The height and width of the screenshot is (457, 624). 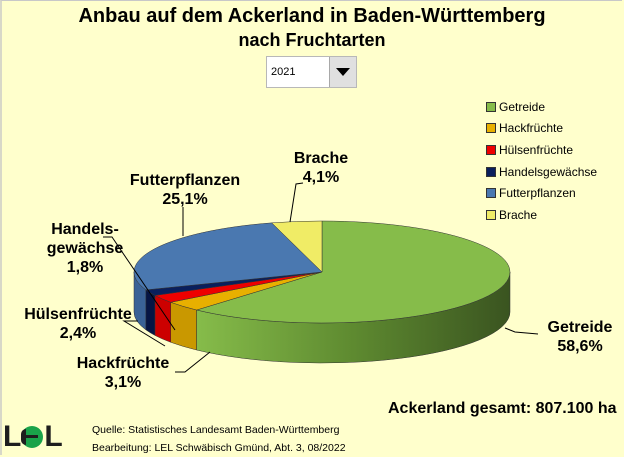 What do you see at coordinates (185, 190) in the screenshot?
I see `label-futterpflanzen: Futterpflanzen 25,1%` at bounding box center [185, 190].